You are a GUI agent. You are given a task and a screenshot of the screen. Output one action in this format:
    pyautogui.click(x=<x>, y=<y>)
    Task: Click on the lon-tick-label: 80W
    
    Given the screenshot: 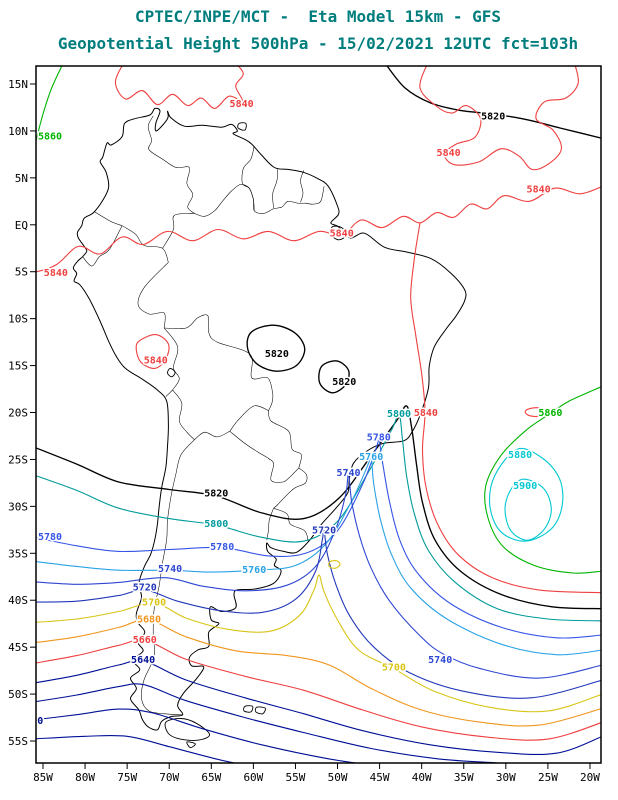 What is the action you would take?
    pyautogui.click(x=85, y=777)
    